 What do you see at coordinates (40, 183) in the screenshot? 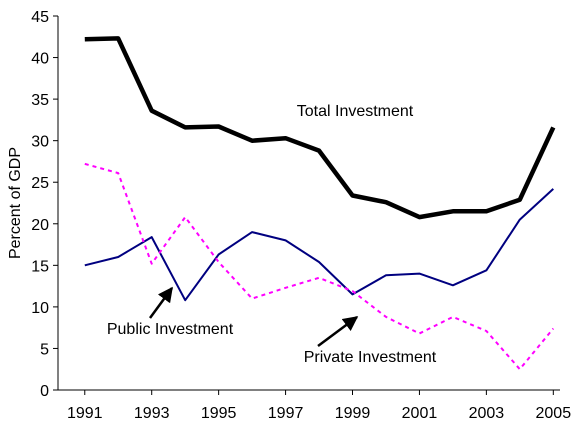
I see `y-tick-label: 25` at bounding box center [40, 183].